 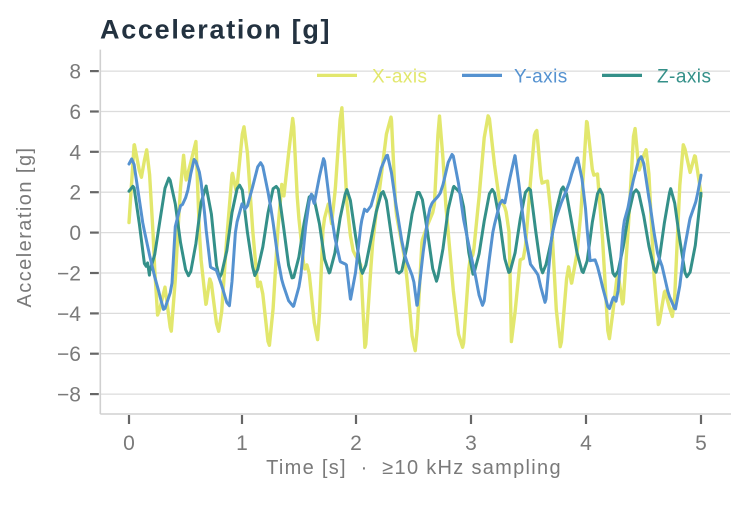 What do you see at coordinates (69, 395) in the screenshot?
I see `svg-text: −8` at bounding box center [69, 395].